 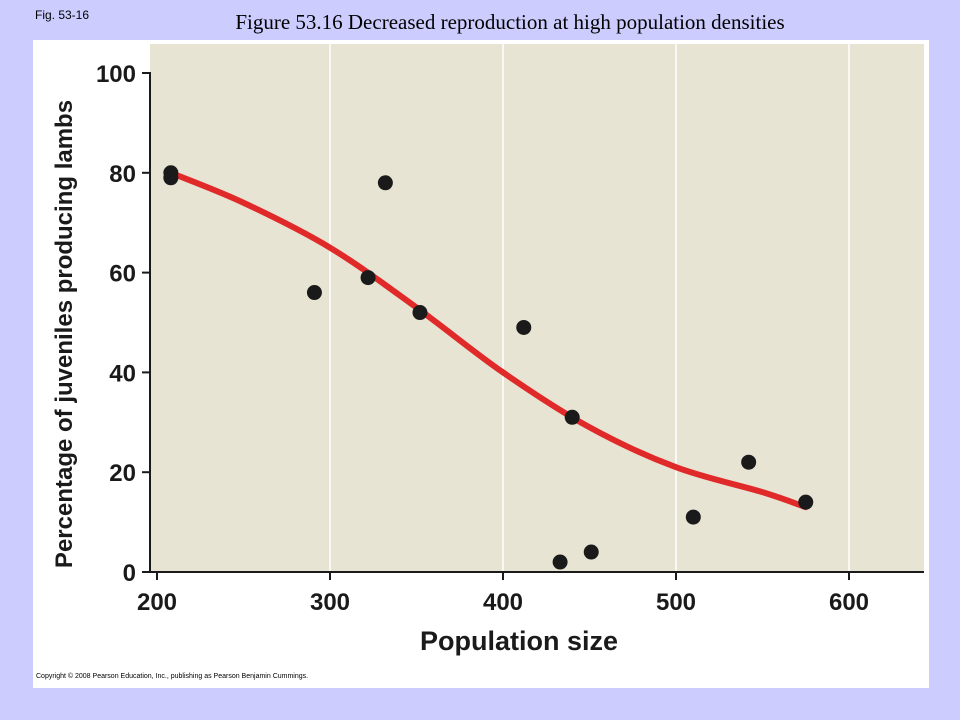 What do you see at coordinates (64, 334) in the screenshot?
I see `y-axis-label: Percentage of juveniles producing lambs` at bounding box center [64, 334].